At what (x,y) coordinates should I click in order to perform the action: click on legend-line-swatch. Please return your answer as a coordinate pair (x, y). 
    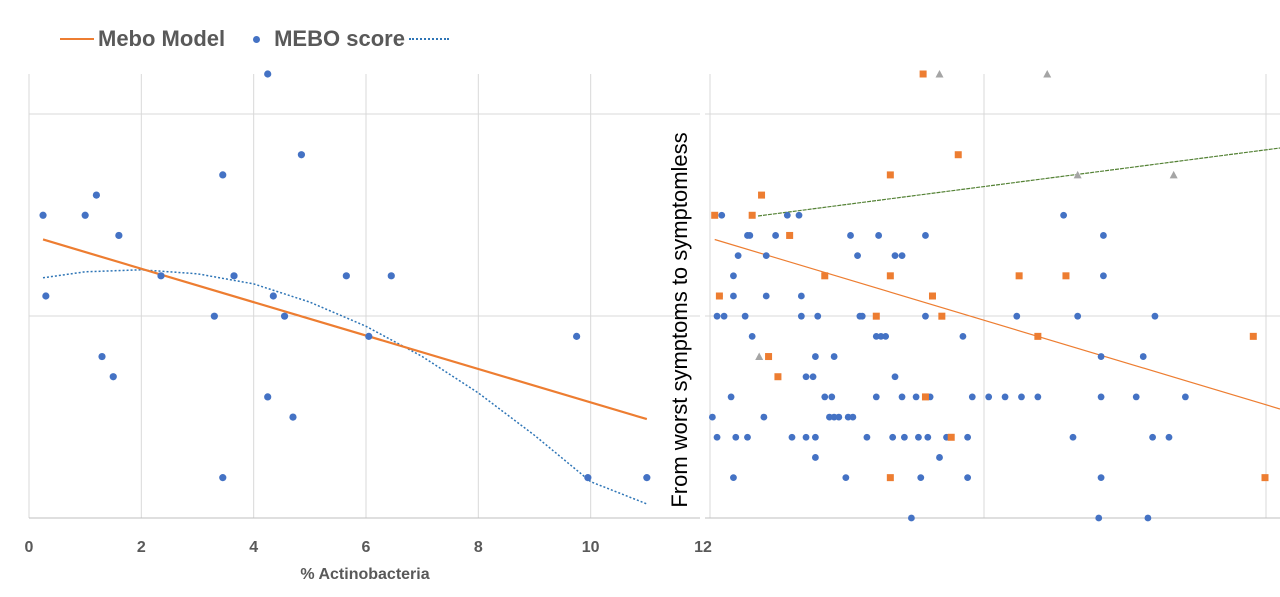
    Looking at the image, I should click on (77, 39).